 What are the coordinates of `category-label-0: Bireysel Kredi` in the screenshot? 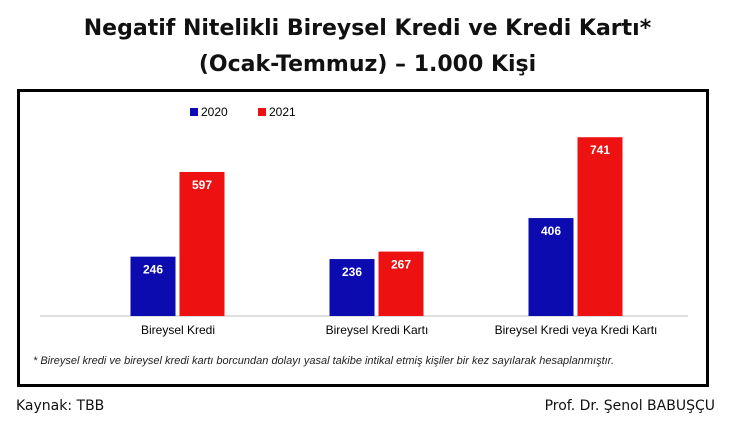 It's located at (178, 330).